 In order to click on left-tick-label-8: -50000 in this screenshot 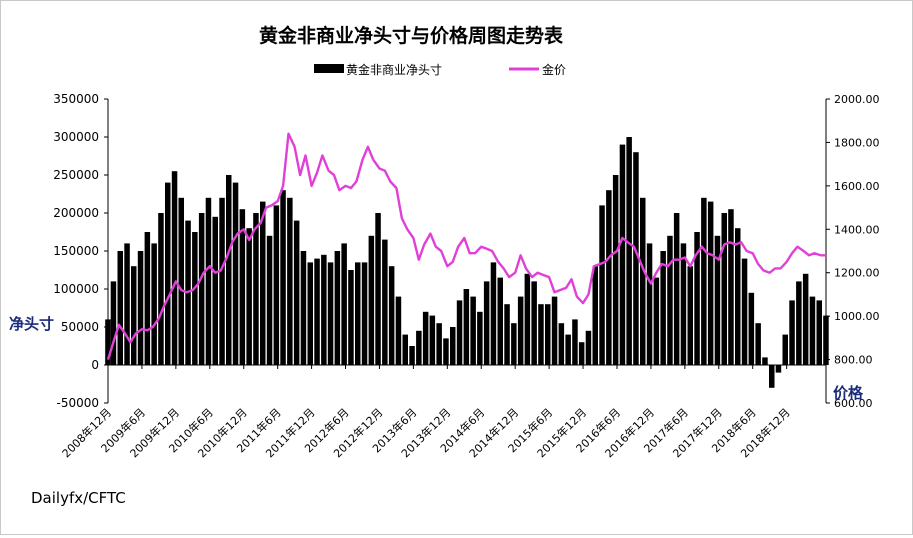, I will do `click(77, 403)`.